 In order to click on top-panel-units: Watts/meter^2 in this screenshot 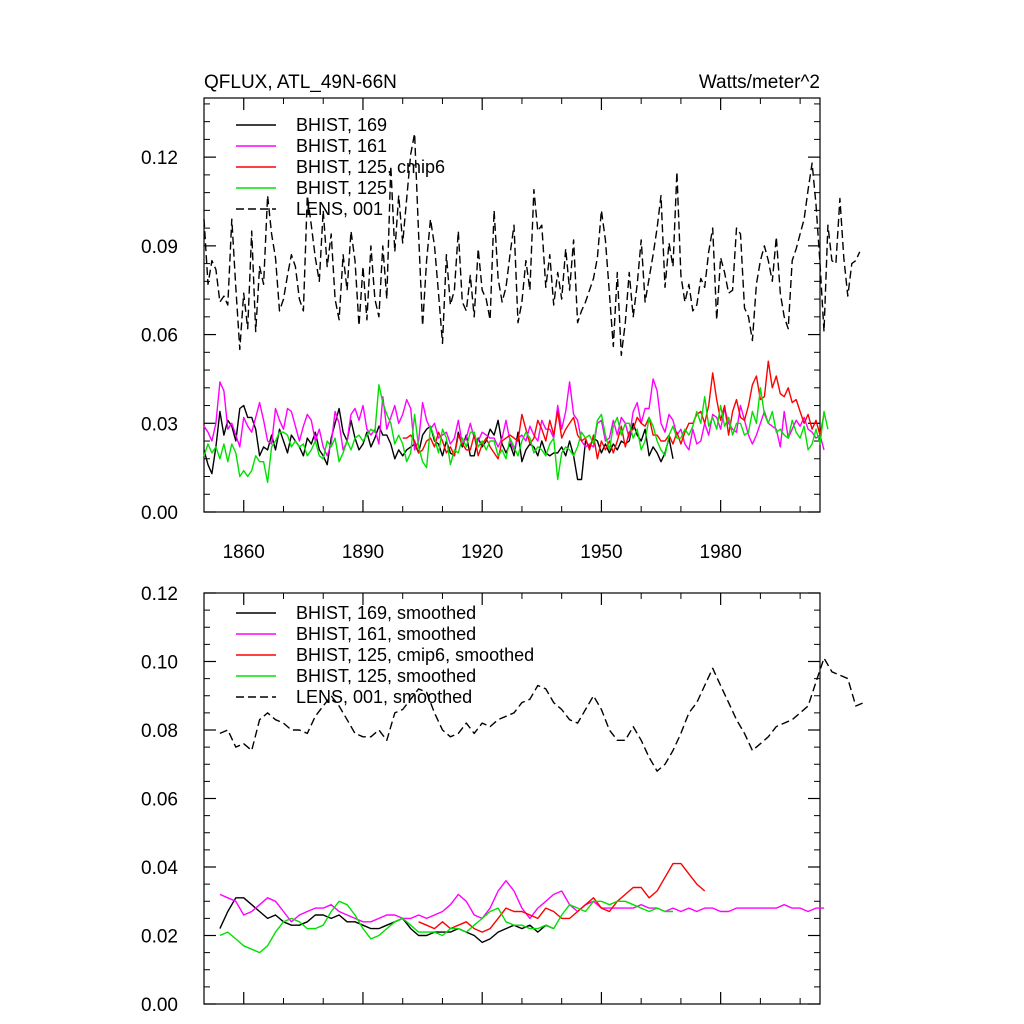, I will do `click(759, 82)`.